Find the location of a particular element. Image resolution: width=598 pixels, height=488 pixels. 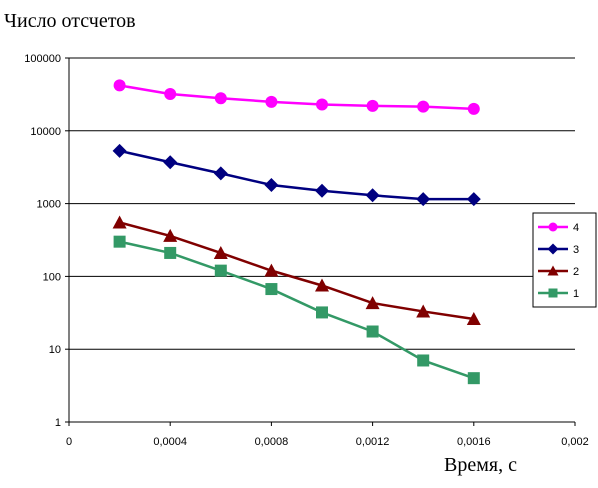

y-axis-title: Число отсчетов is located at coordinates (70, 21).